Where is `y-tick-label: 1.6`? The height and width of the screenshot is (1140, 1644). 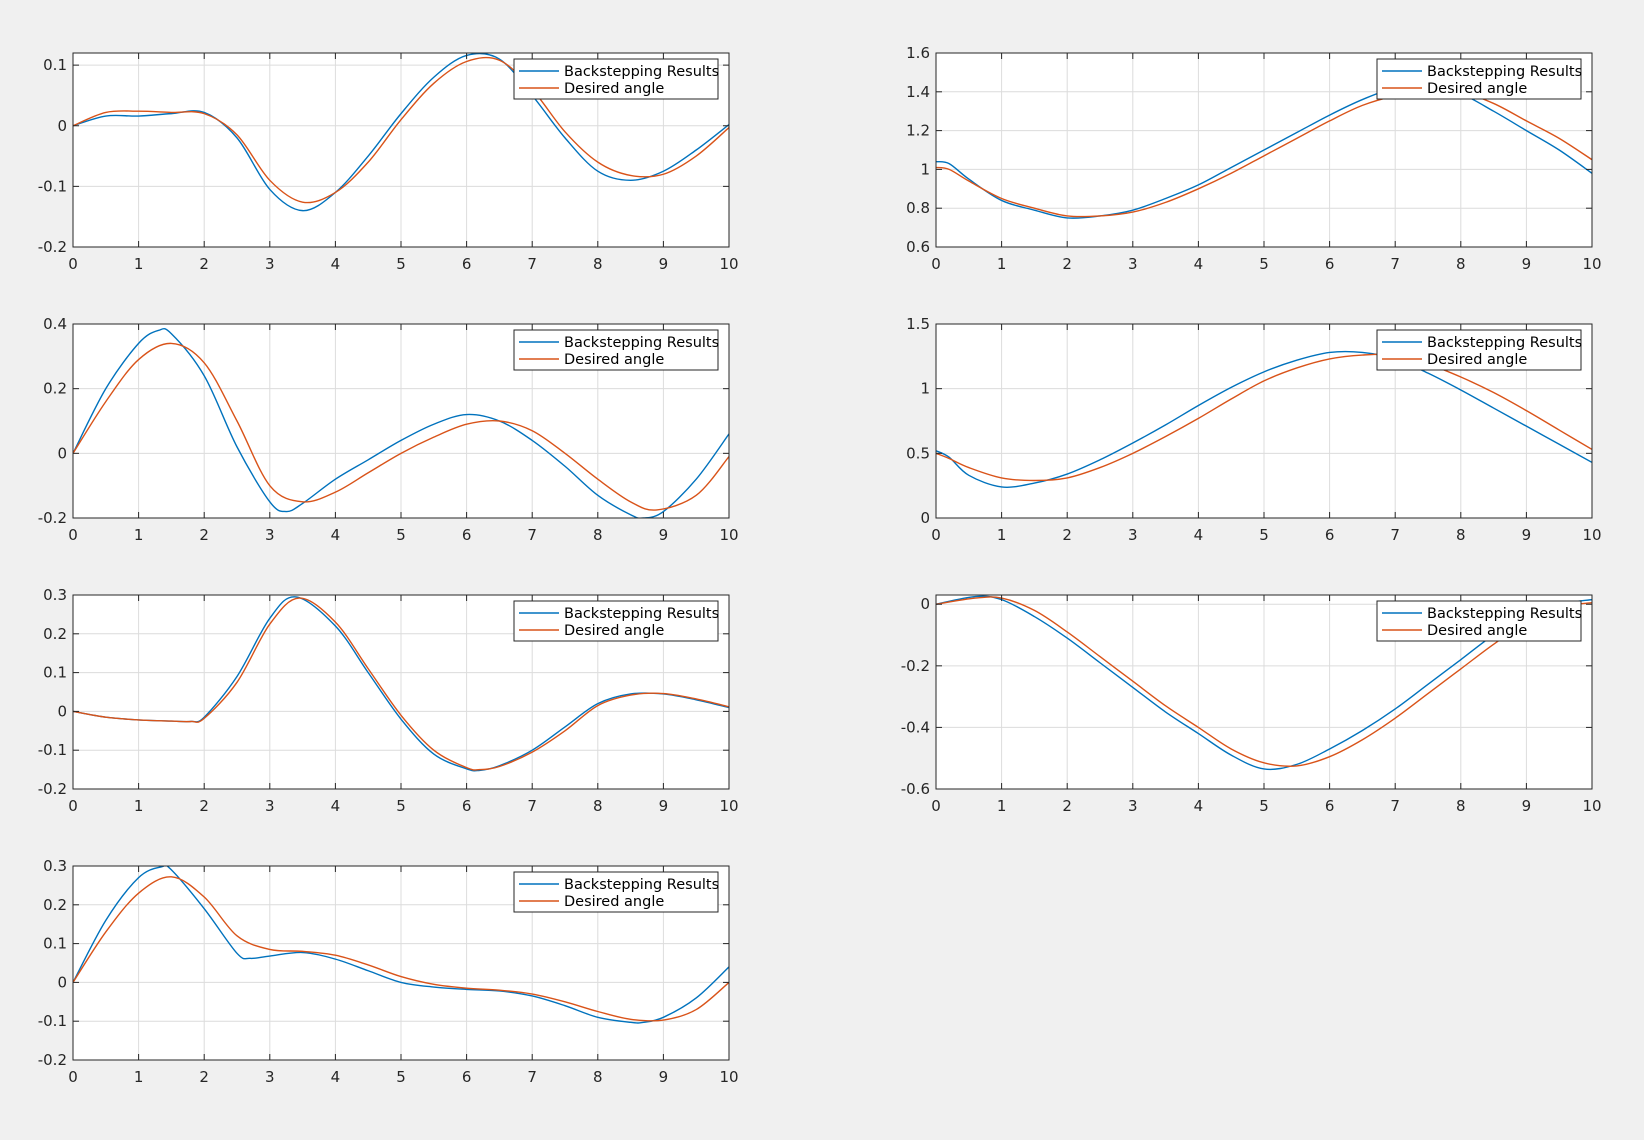 y-tick-label: 1.6 is located at coordinates (918, 53).